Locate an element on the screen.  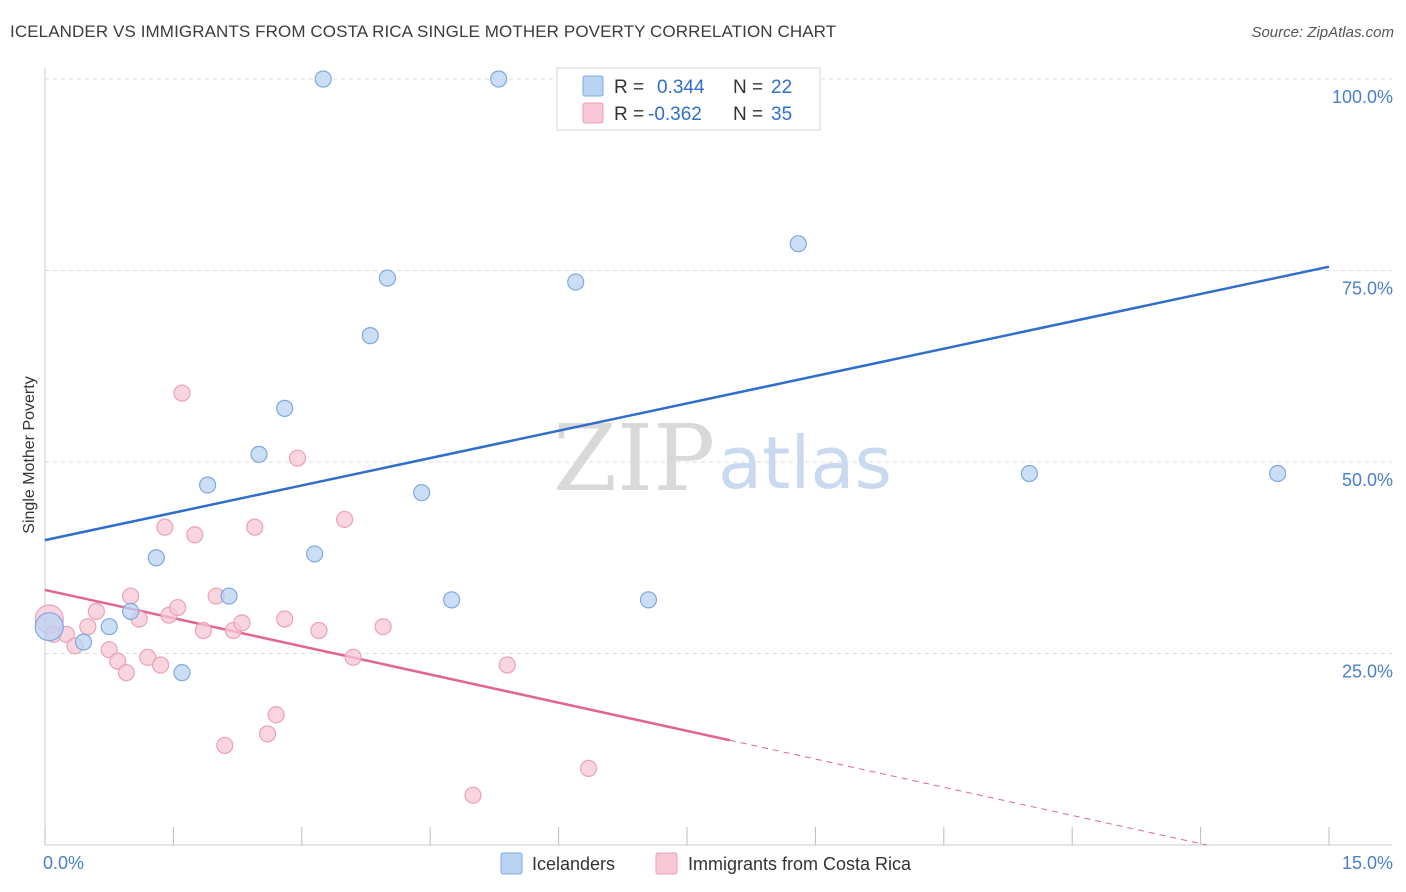
x-tick-labels: 0.0% 15.0% is located at coordinates (718, 863).